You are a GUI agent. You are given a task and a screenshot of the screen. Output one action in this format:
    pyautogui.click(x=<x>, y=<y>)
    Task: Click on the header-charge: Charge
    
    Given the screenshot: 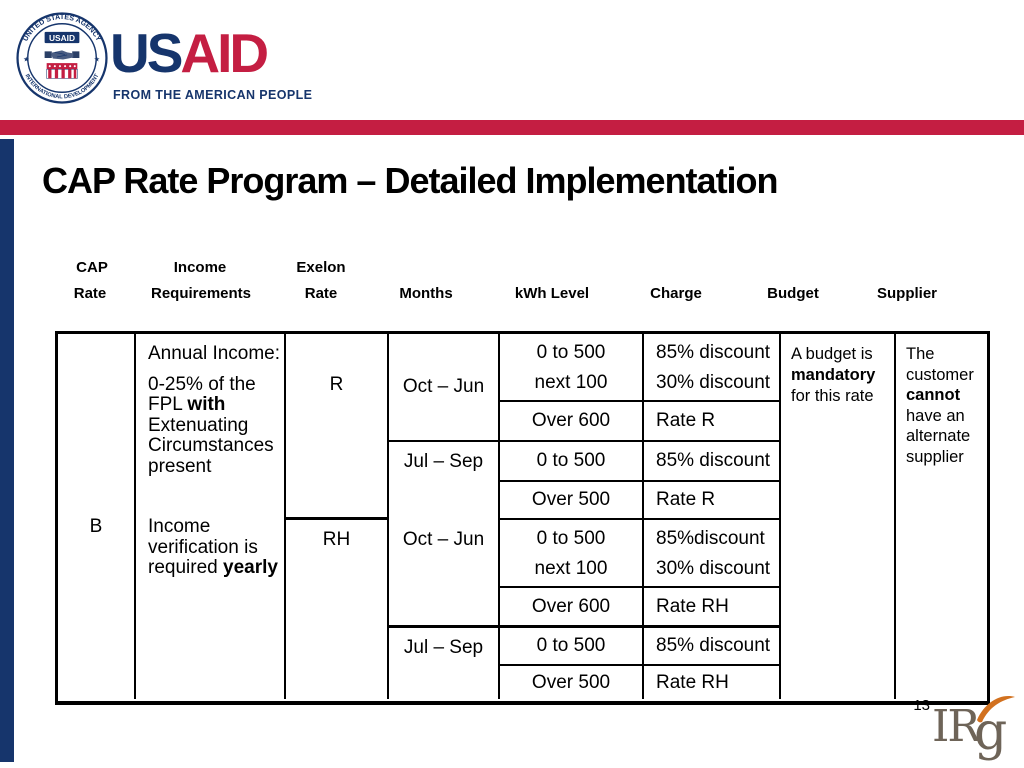 What is the action you would take?
    pyautogui.click(x=676, y=293)
    